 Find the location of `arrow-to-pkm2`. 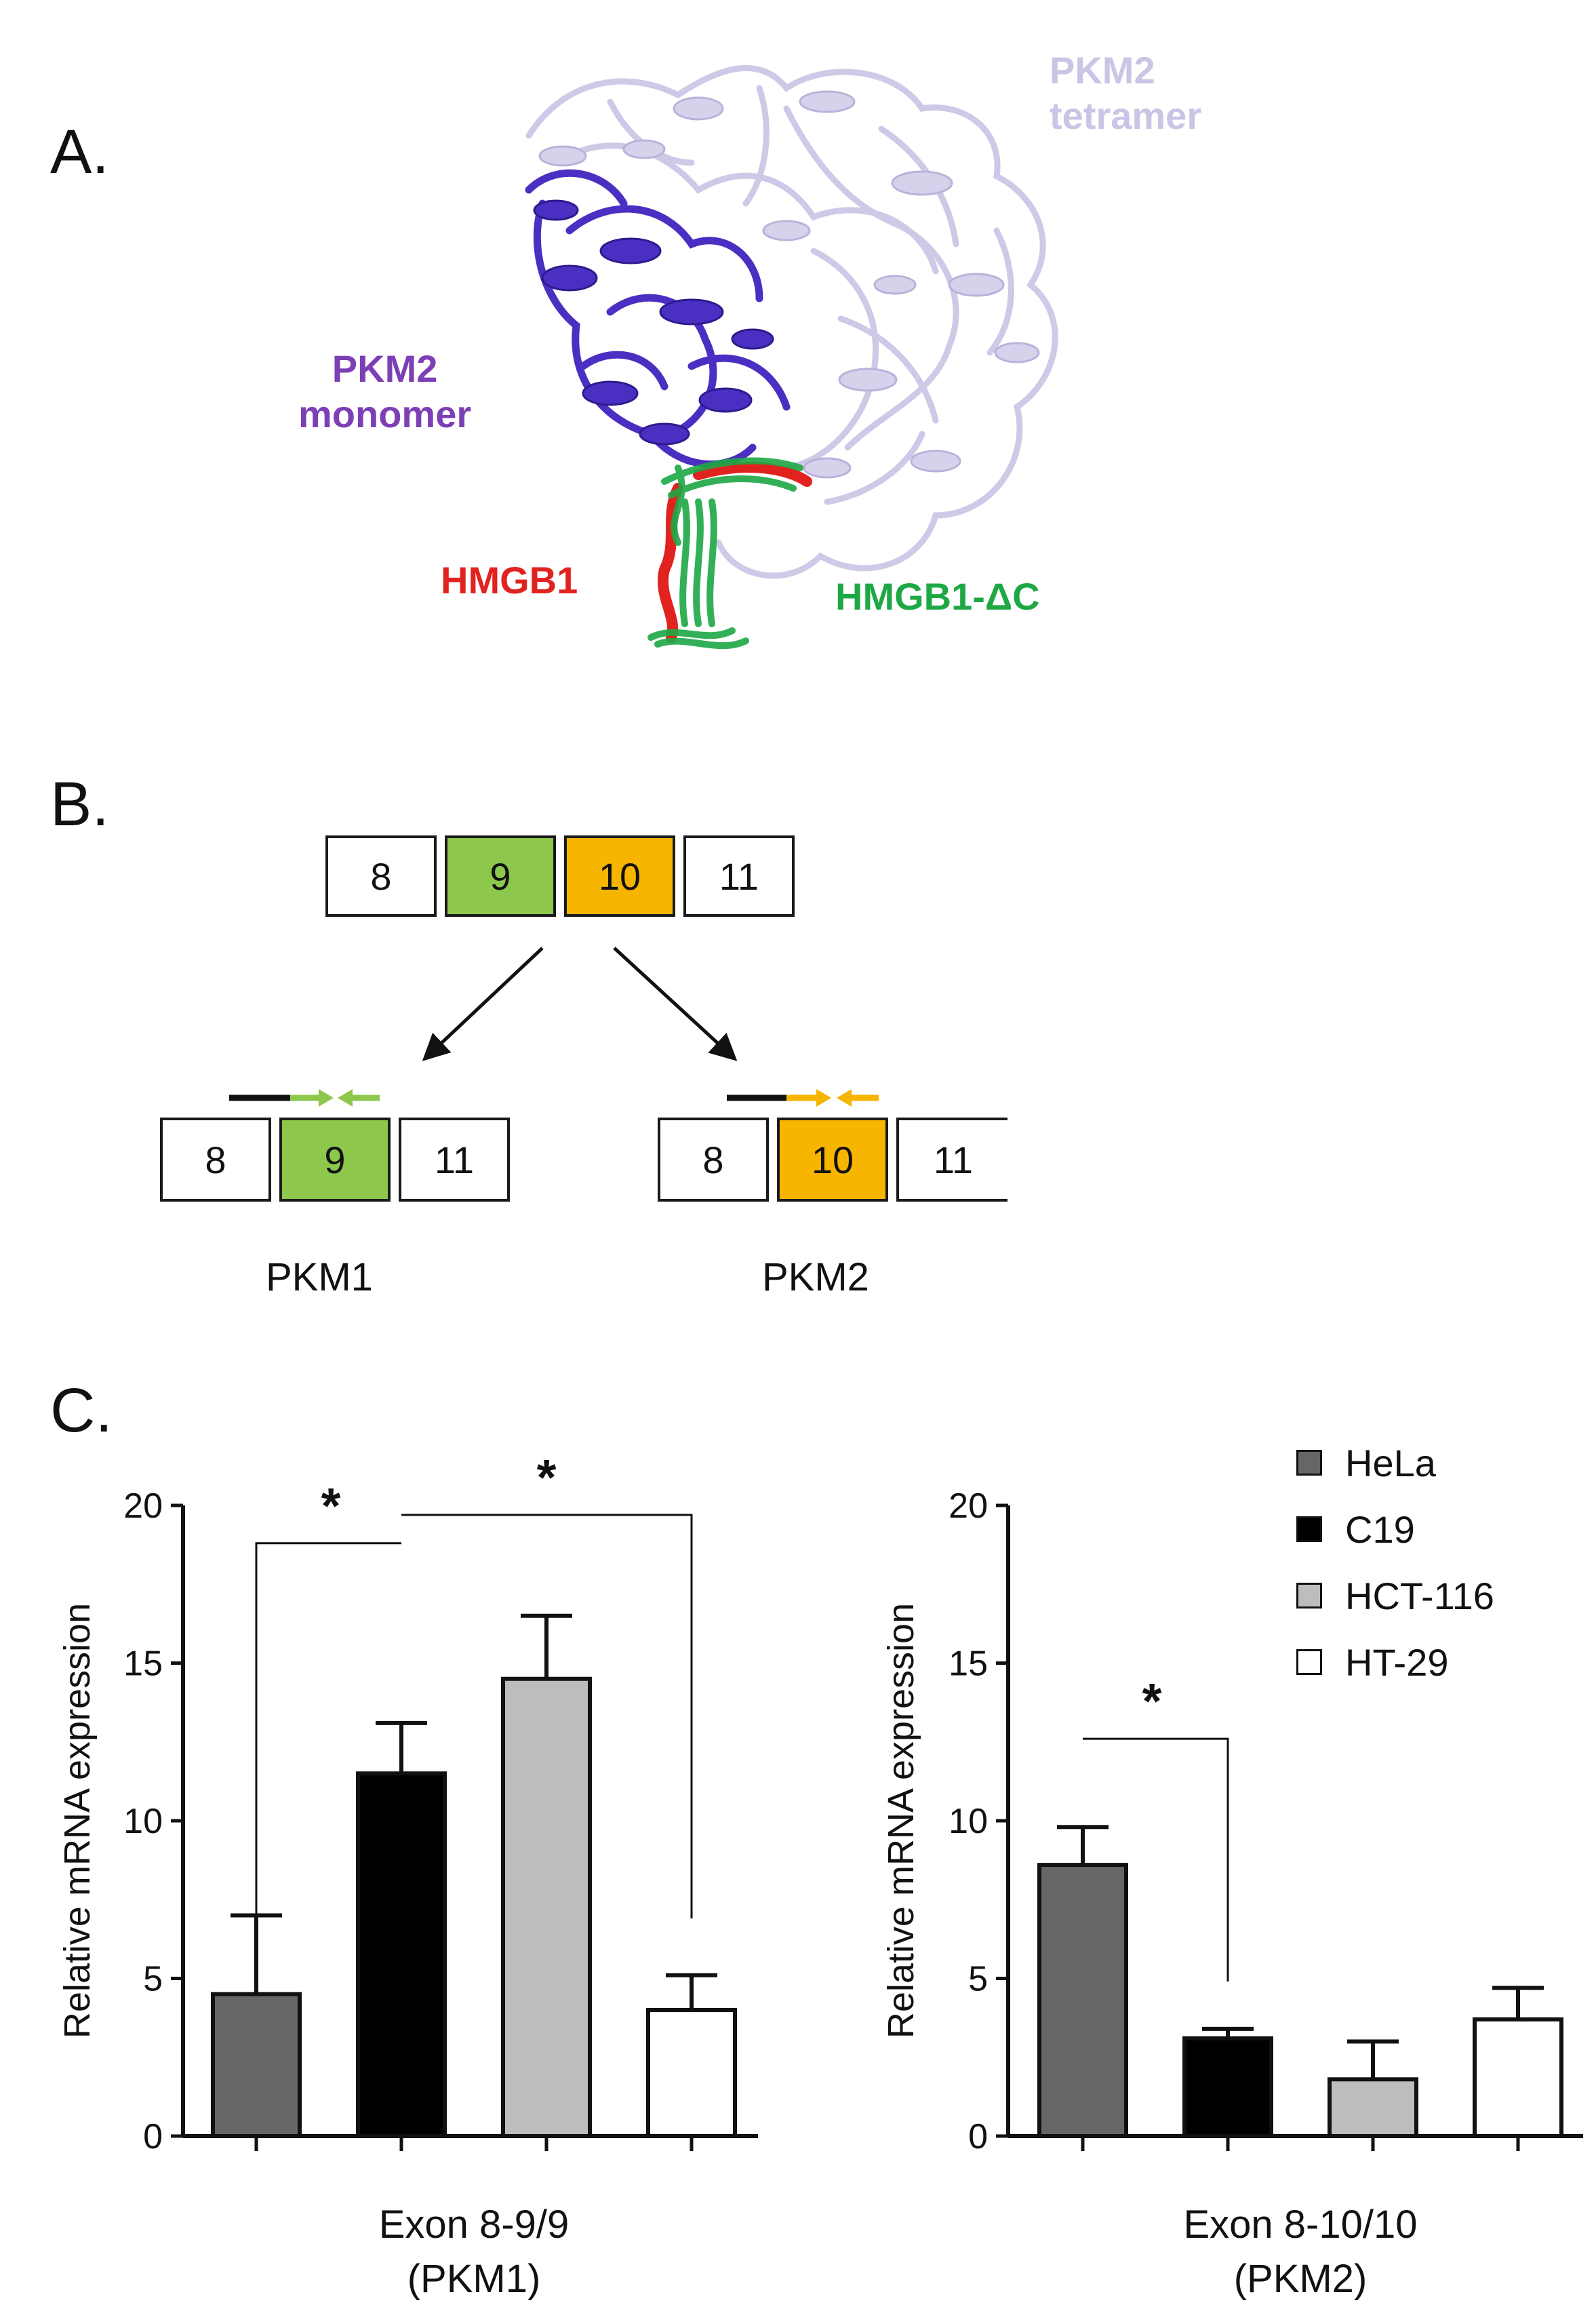

arrow-to-pkm2 is located at coordinates (675, 1004).